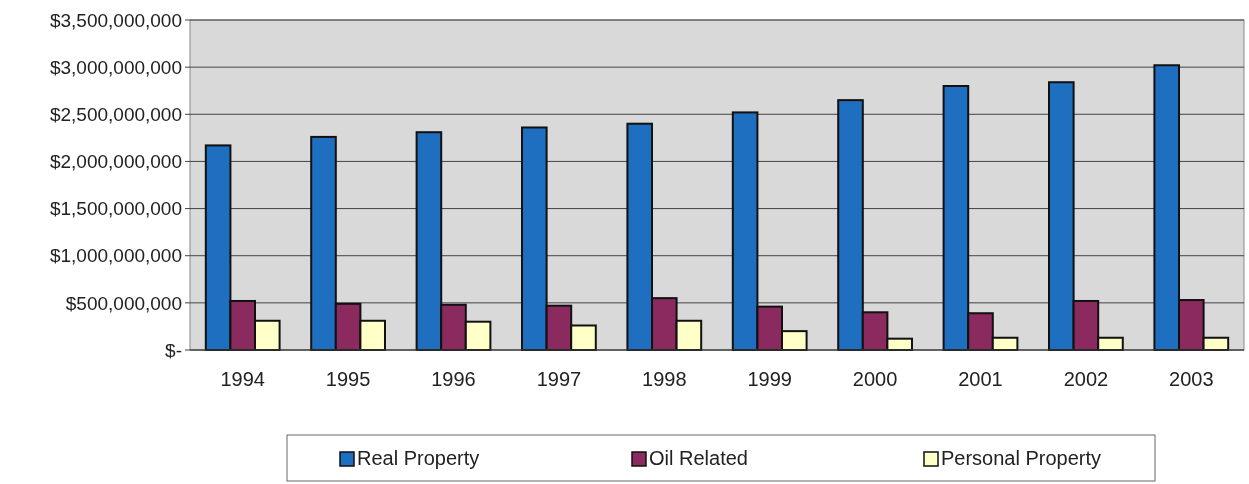  Describe the element at coordinates (123, 303) in the screenshot. I see `y-tick-label: $500,000,000` at that location.